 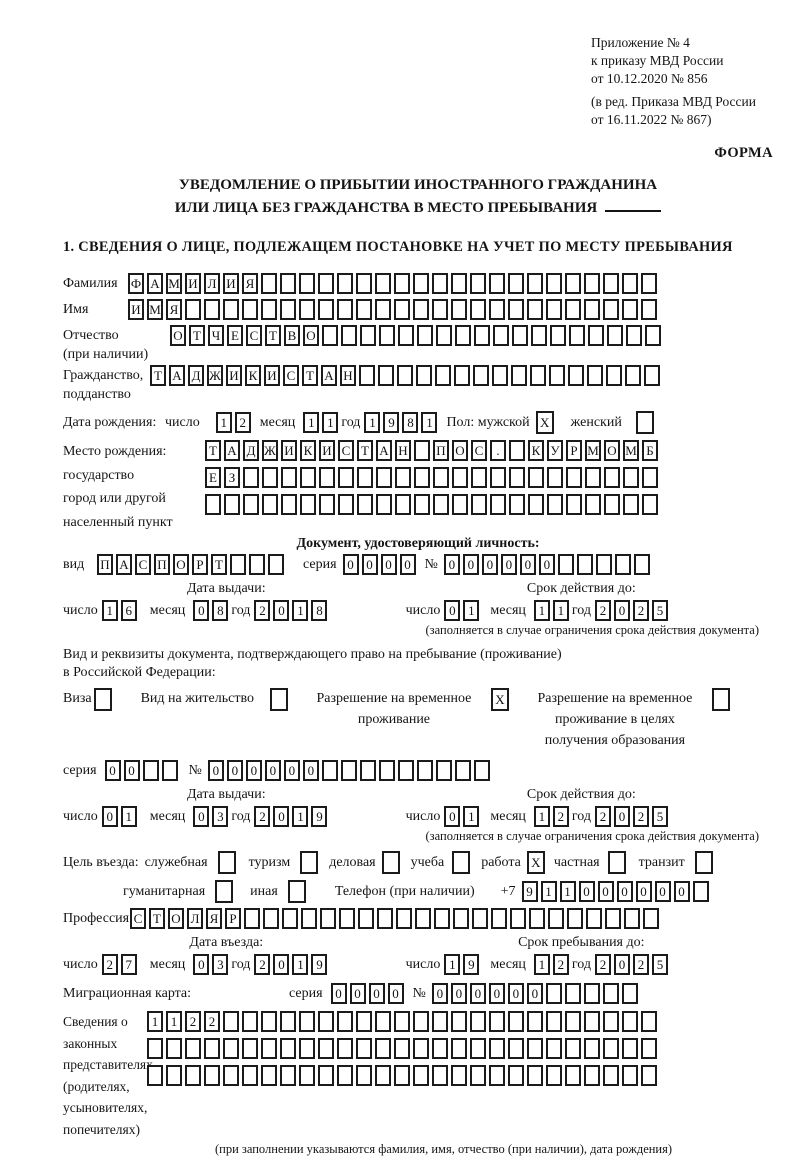 What do you see at coordinates (612, 451) in the screenshot?
I see `form-cell: О` at bounding box center [612, 451].